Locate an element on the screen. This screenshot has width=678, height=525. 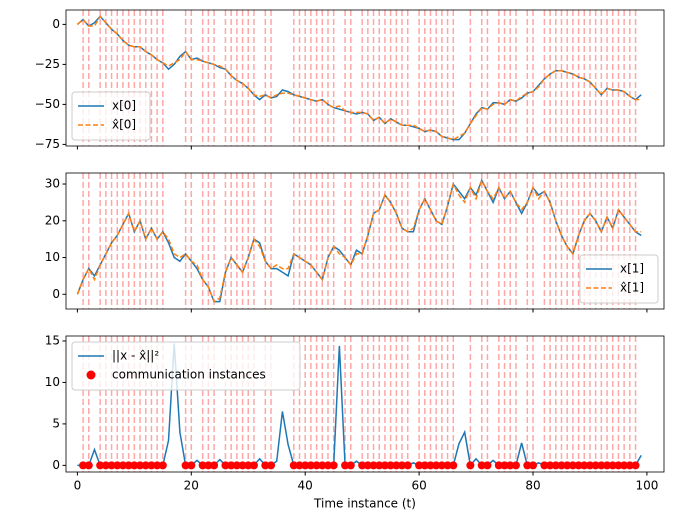
x-tick-label: 80 is located at coordinates (532, 486).